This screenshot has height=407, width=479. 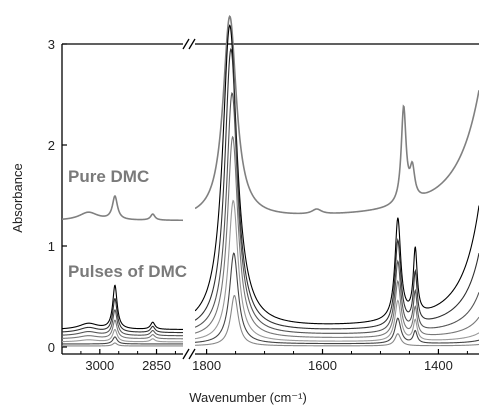 What do you see at coordinates (127, 271) in the screenshot?
I see `annotation-pulses-dmc: Pulses of DMC` at bounding box center [127, 271].